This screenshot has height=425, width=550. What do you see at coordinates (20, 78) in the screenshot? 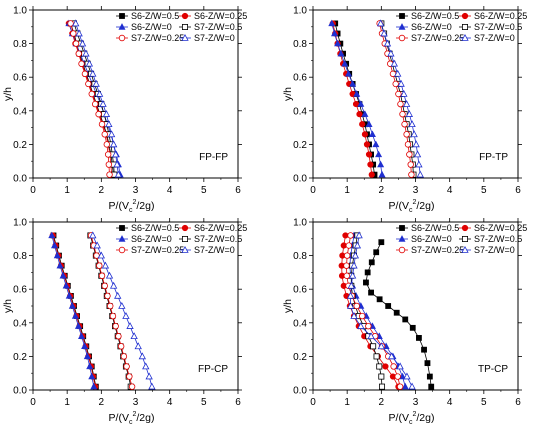
I see `y-tick-label: 0.6` at bounding box center [20, 78].